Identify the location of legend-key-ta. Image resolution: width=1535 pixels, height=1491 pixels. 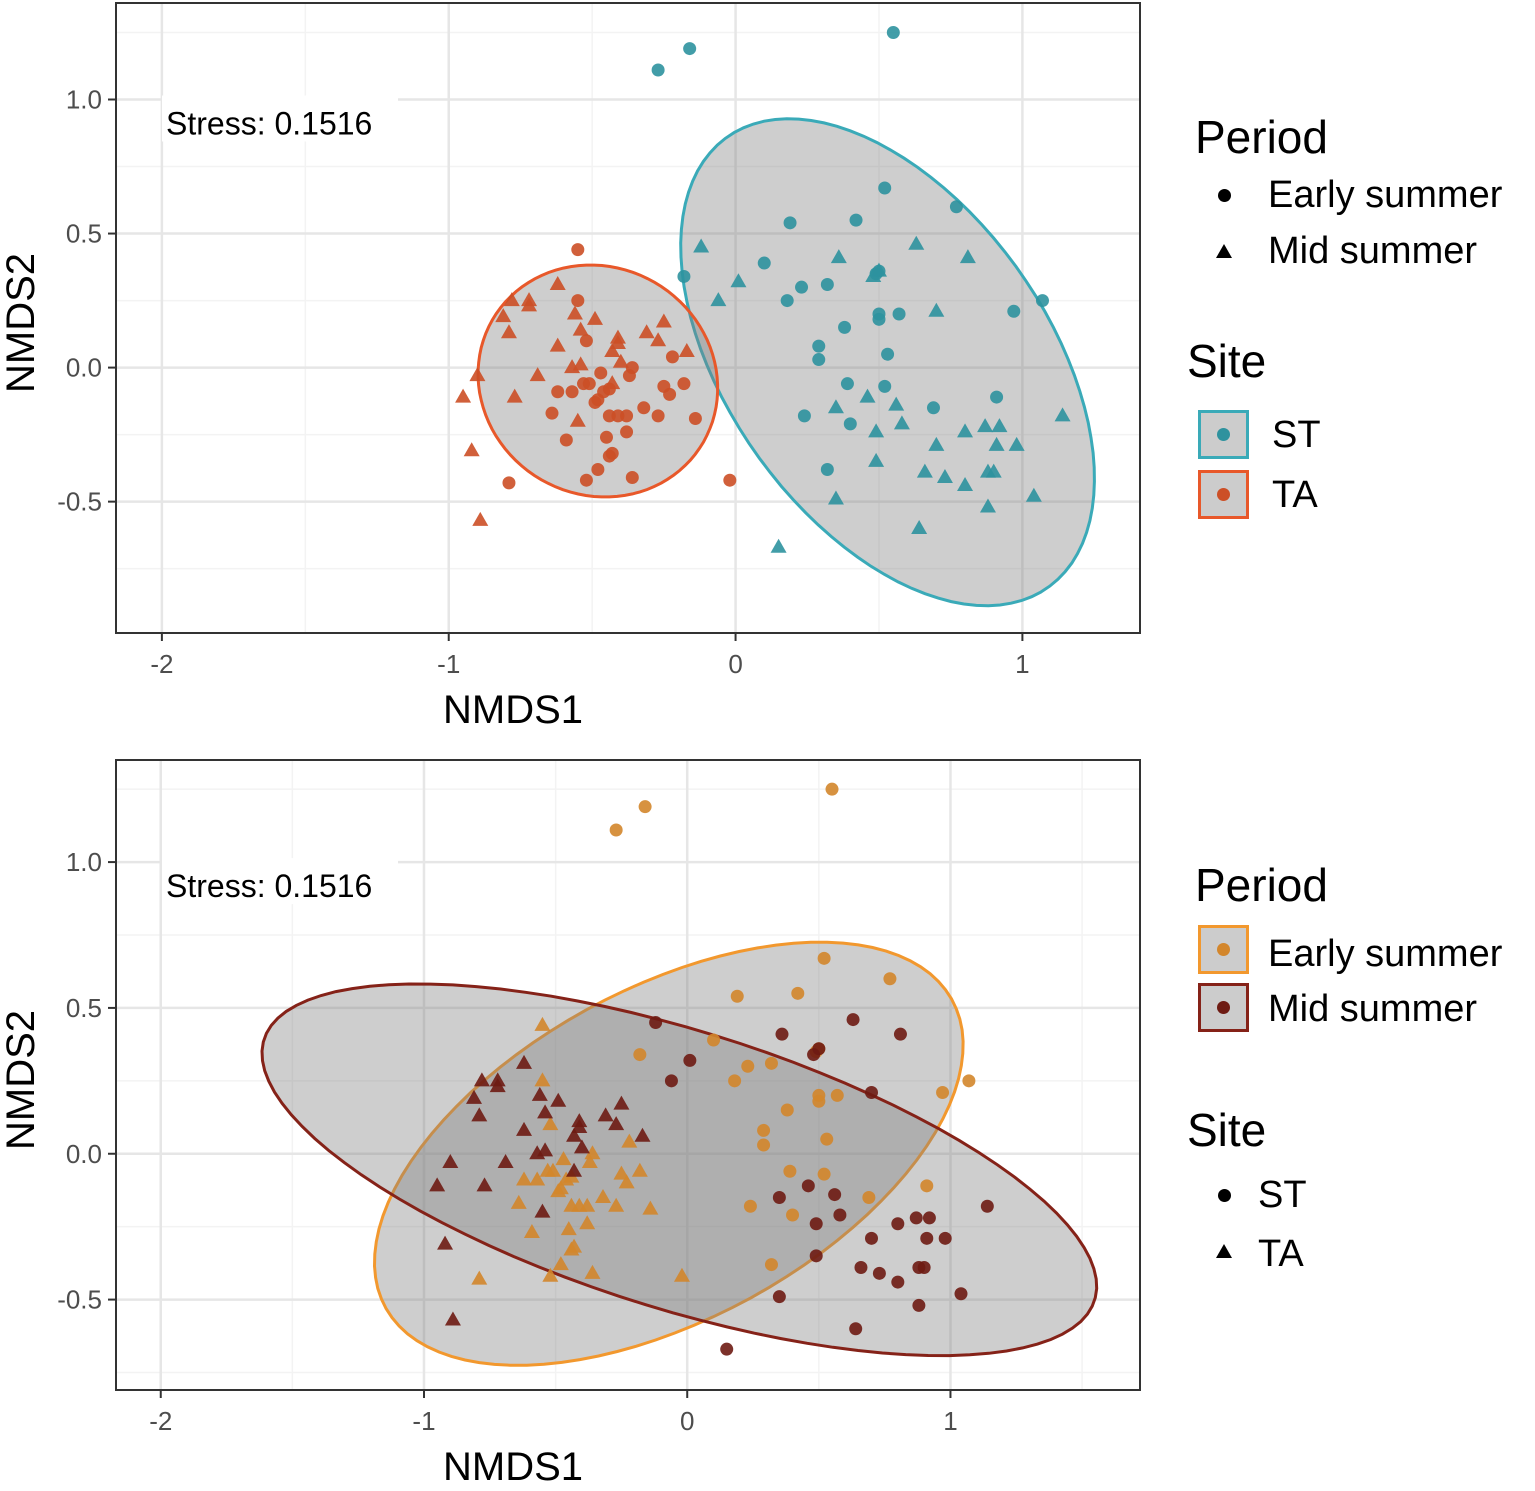
(1223, 494).